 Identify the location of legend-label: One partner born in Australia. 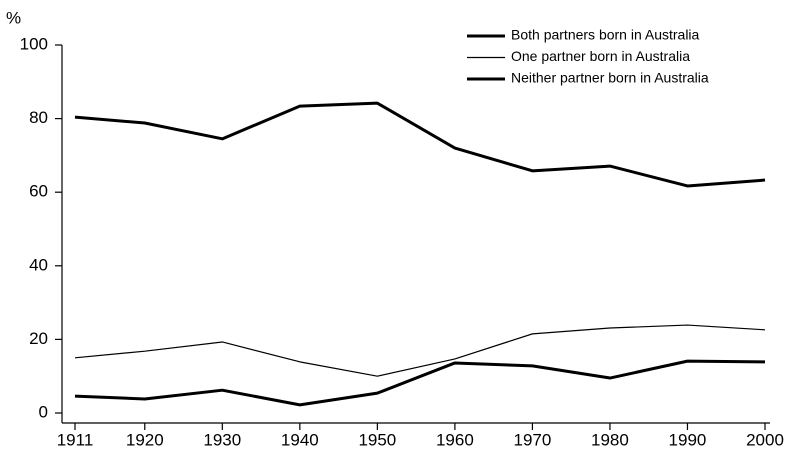
(600, 56).